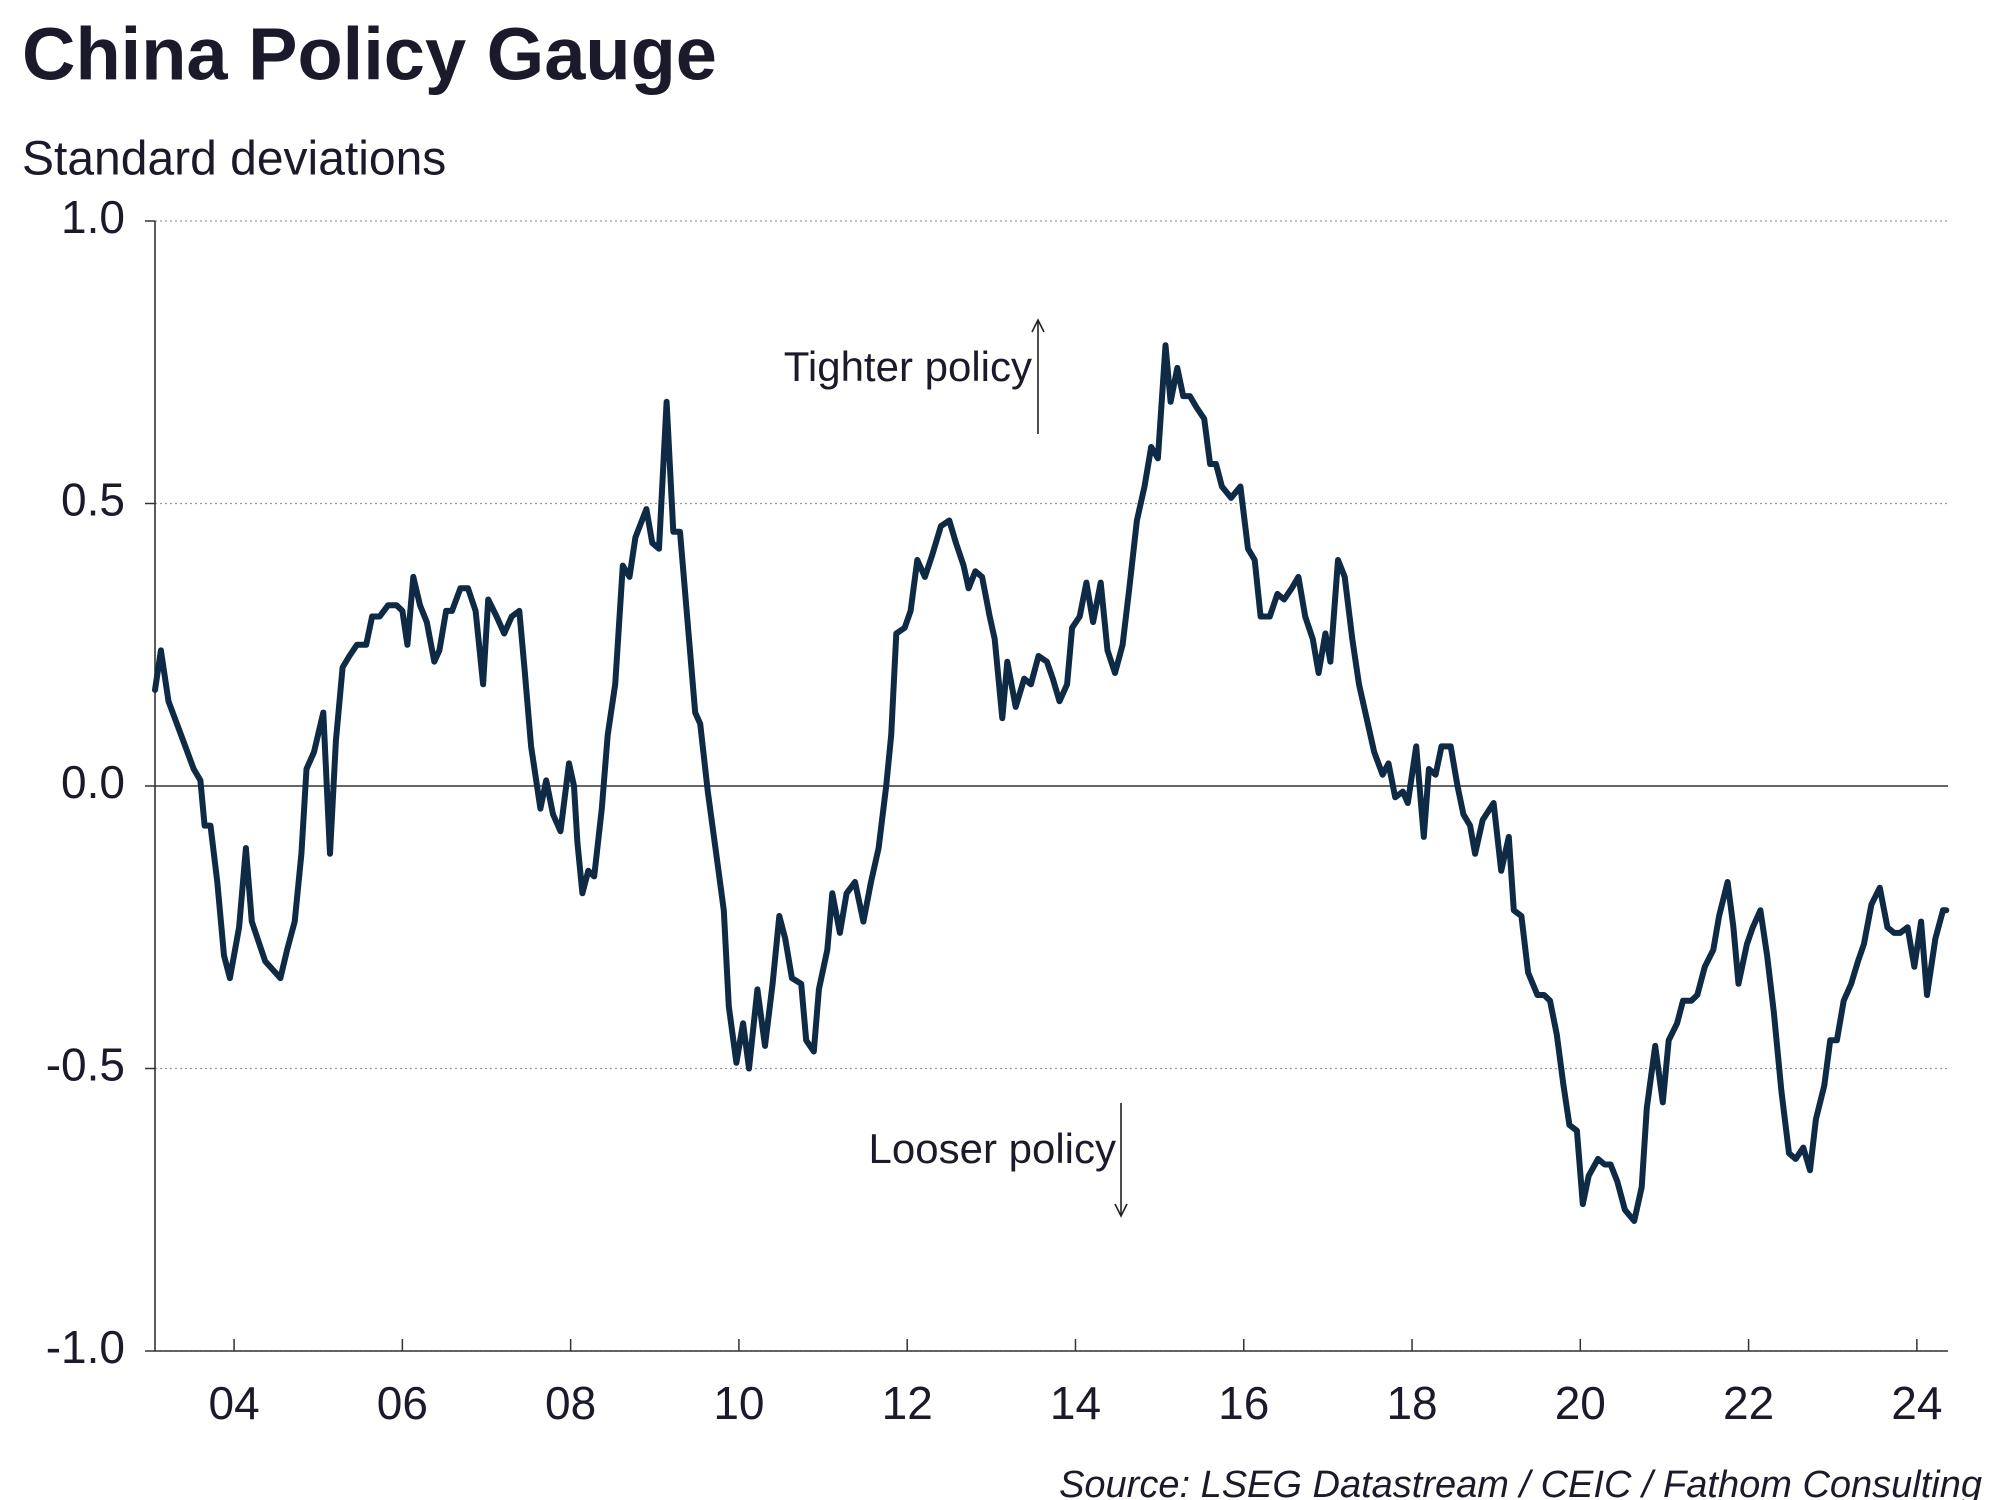 Image resolution: width=2000 pixels, height=1500 pixels. What do you see at coordinates (908, 366) in the screenshot?
I see `annotation: Tighter policy` at bounding box center [908, 366].